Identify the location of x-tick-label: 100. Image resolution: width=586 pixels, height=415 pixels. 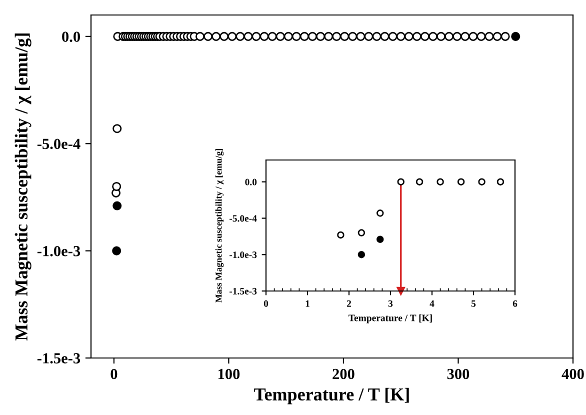
(229, 374).